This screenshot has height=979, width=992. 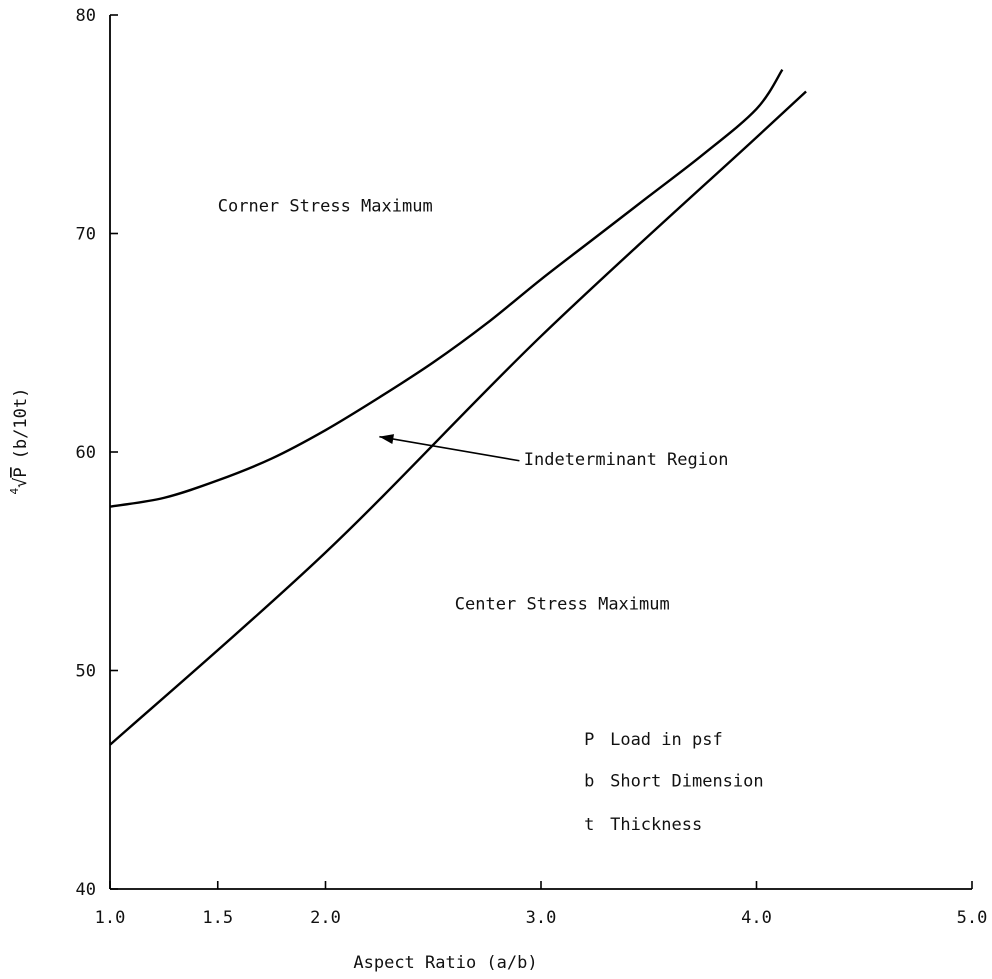 I want to click on annotation-arrow-head, so click(x=387, y=439).